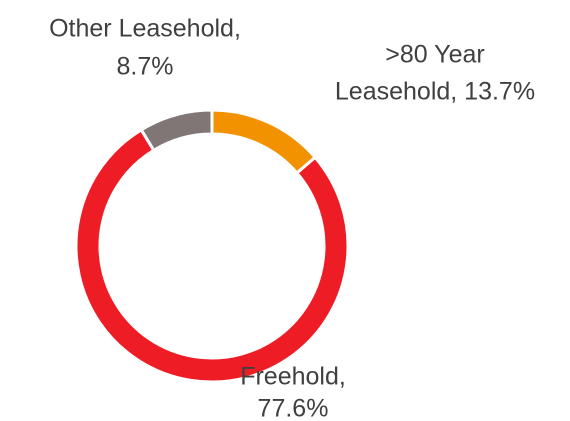  I want to click on data-label: Freehold,, so click(293, 377).